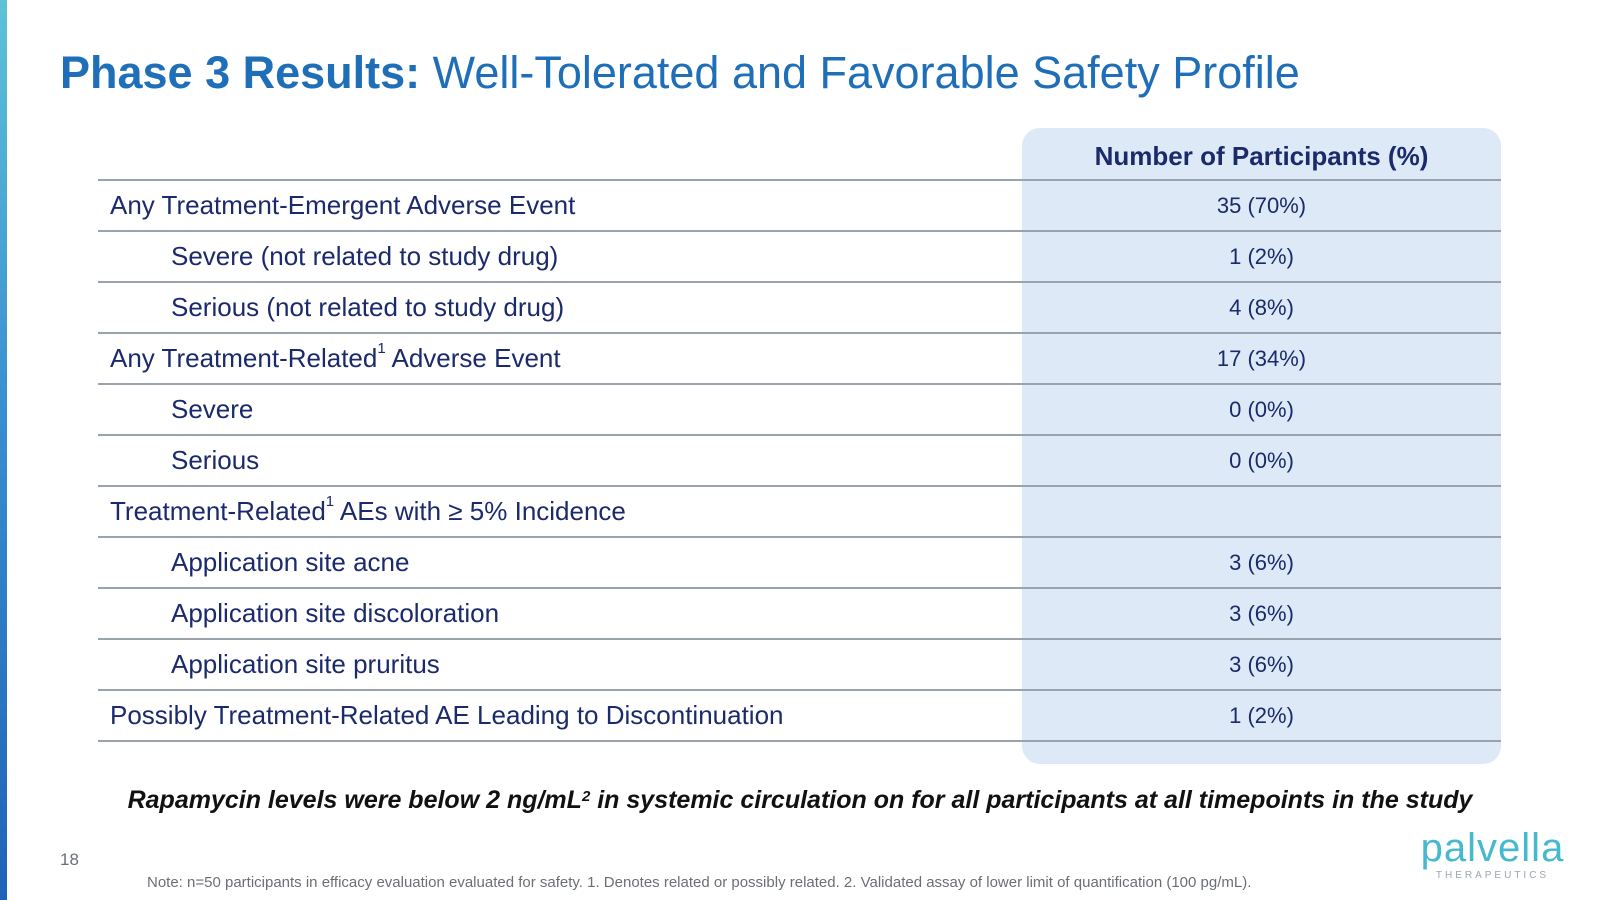  I want to click on logo-wordmark: palvella, so click(1492, 848).